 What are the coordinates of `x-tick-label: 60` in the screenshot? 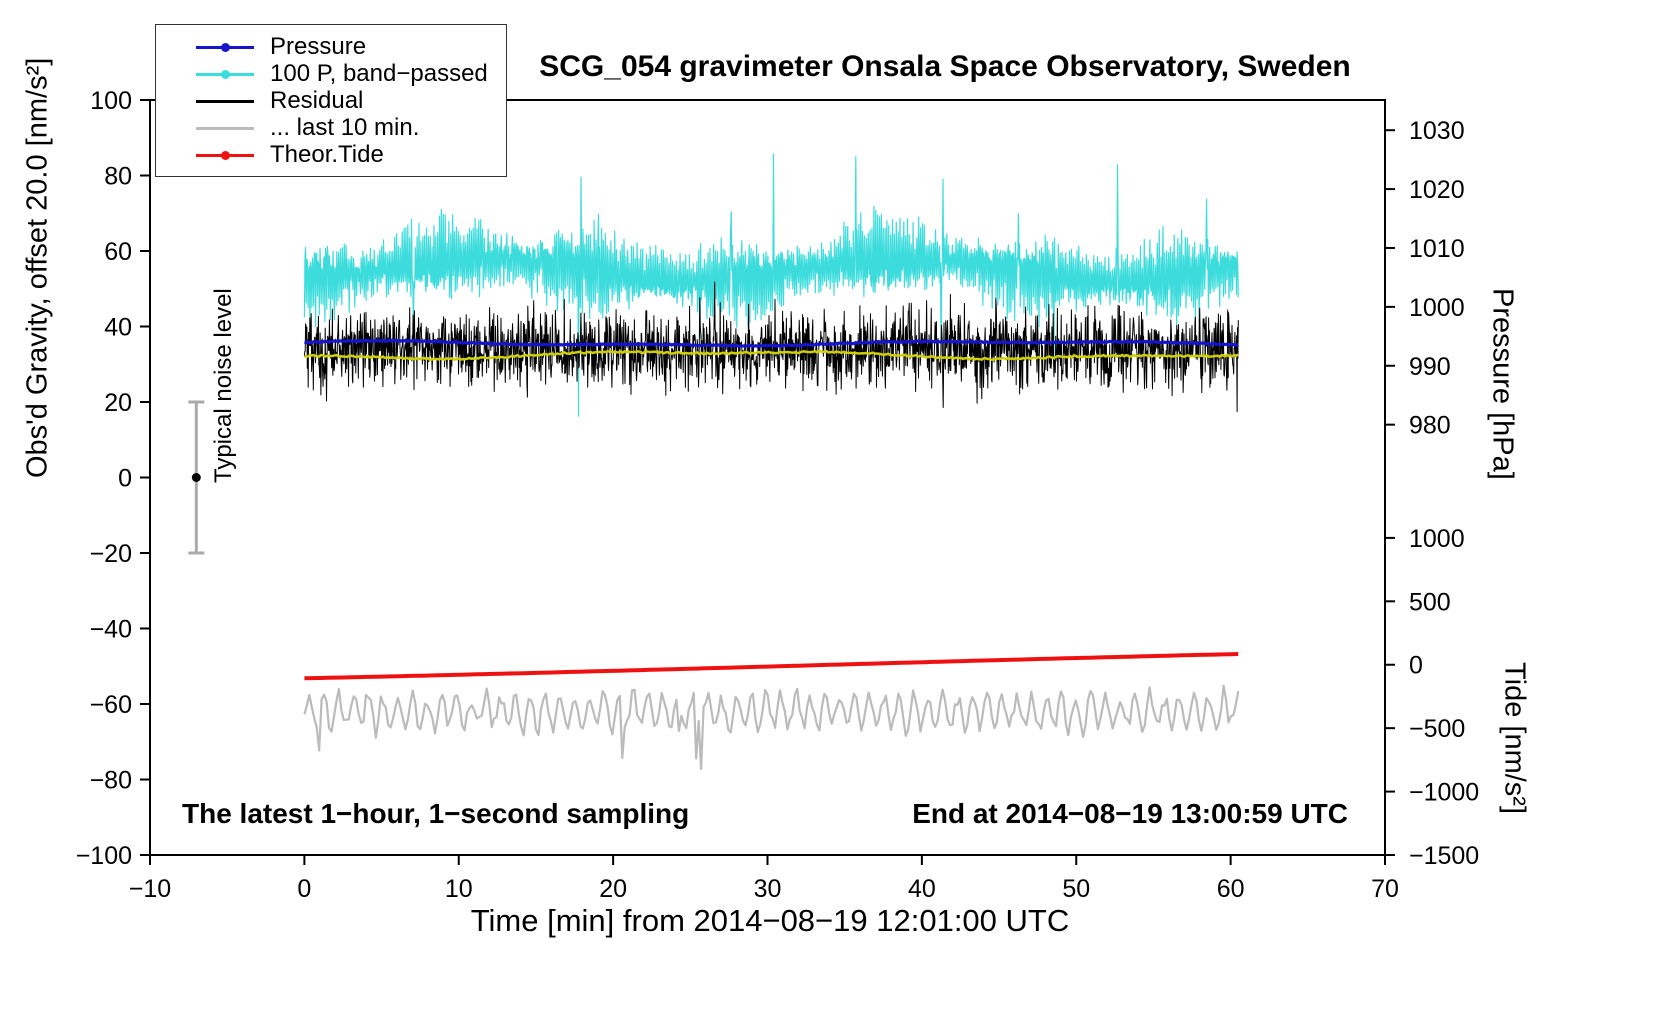 It's located at (1231, 889).